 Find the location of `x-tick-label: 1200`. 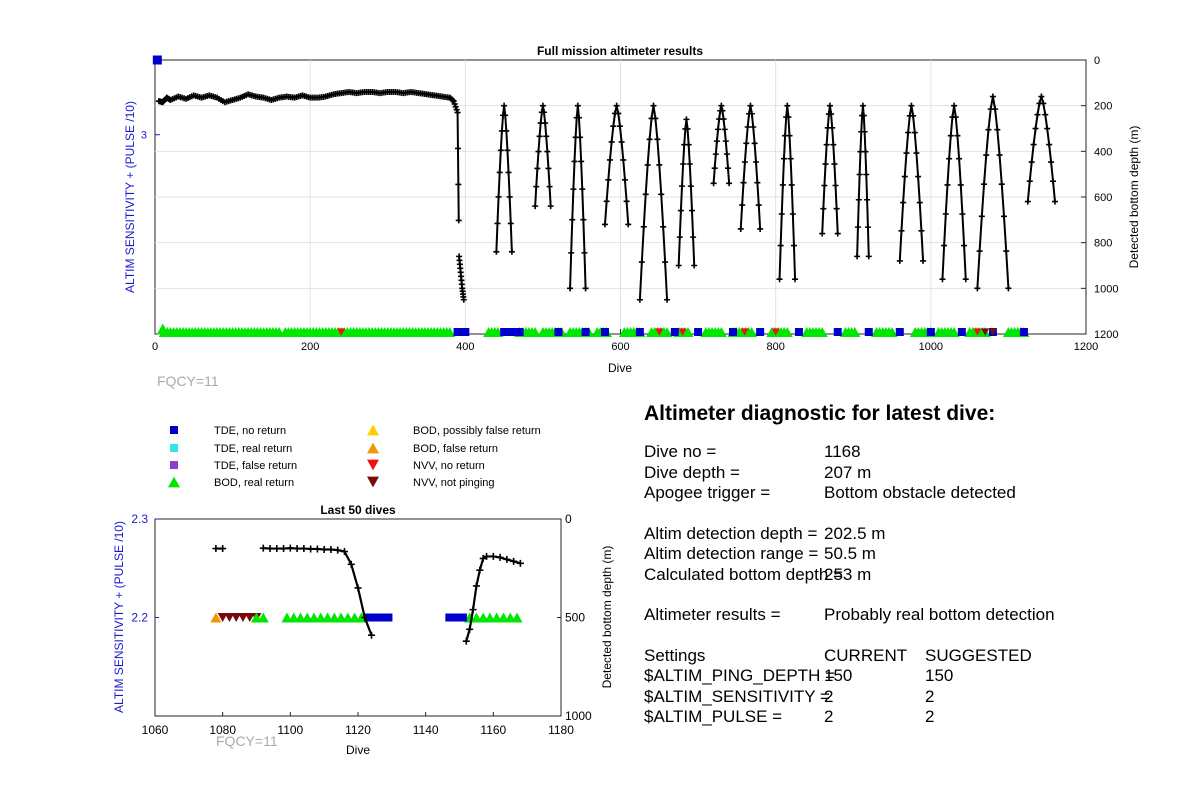

x-tick-label: 1200 is located at coordinates (1086, 347).